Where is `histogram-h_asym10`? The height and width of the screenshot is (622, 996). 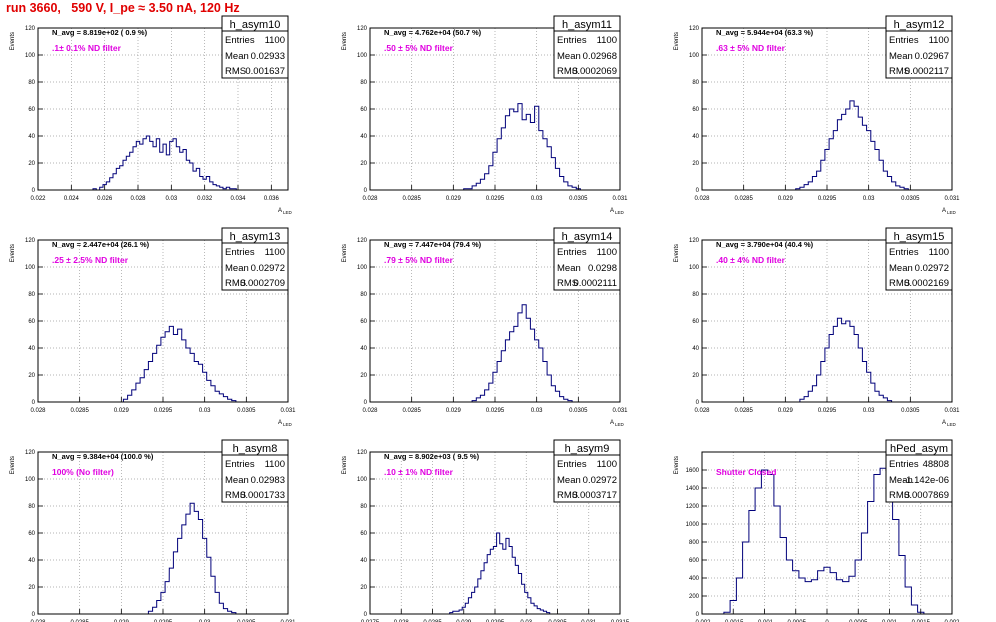
histogram-h_asym10 is located at coordinates (166, 163).